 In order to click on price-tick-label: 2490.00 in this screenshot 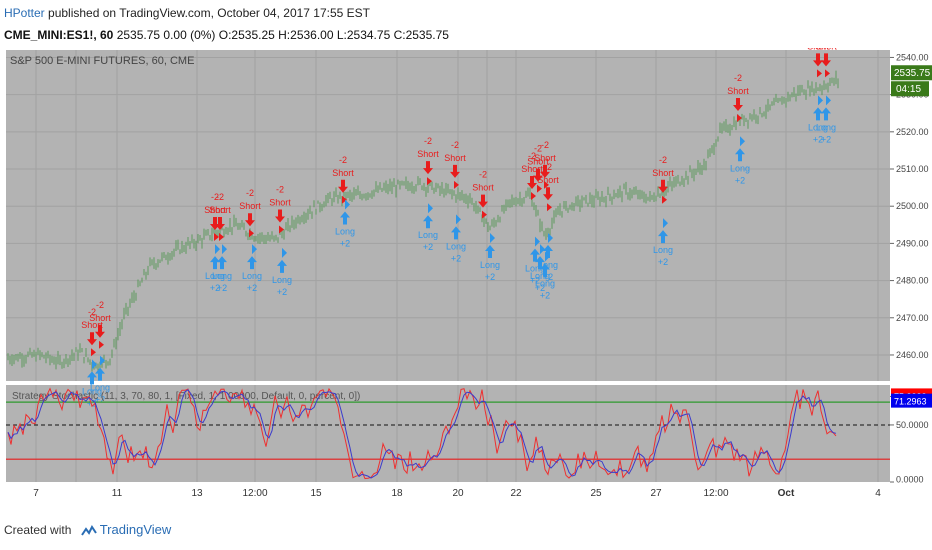, I will do `click(912, 243)`.